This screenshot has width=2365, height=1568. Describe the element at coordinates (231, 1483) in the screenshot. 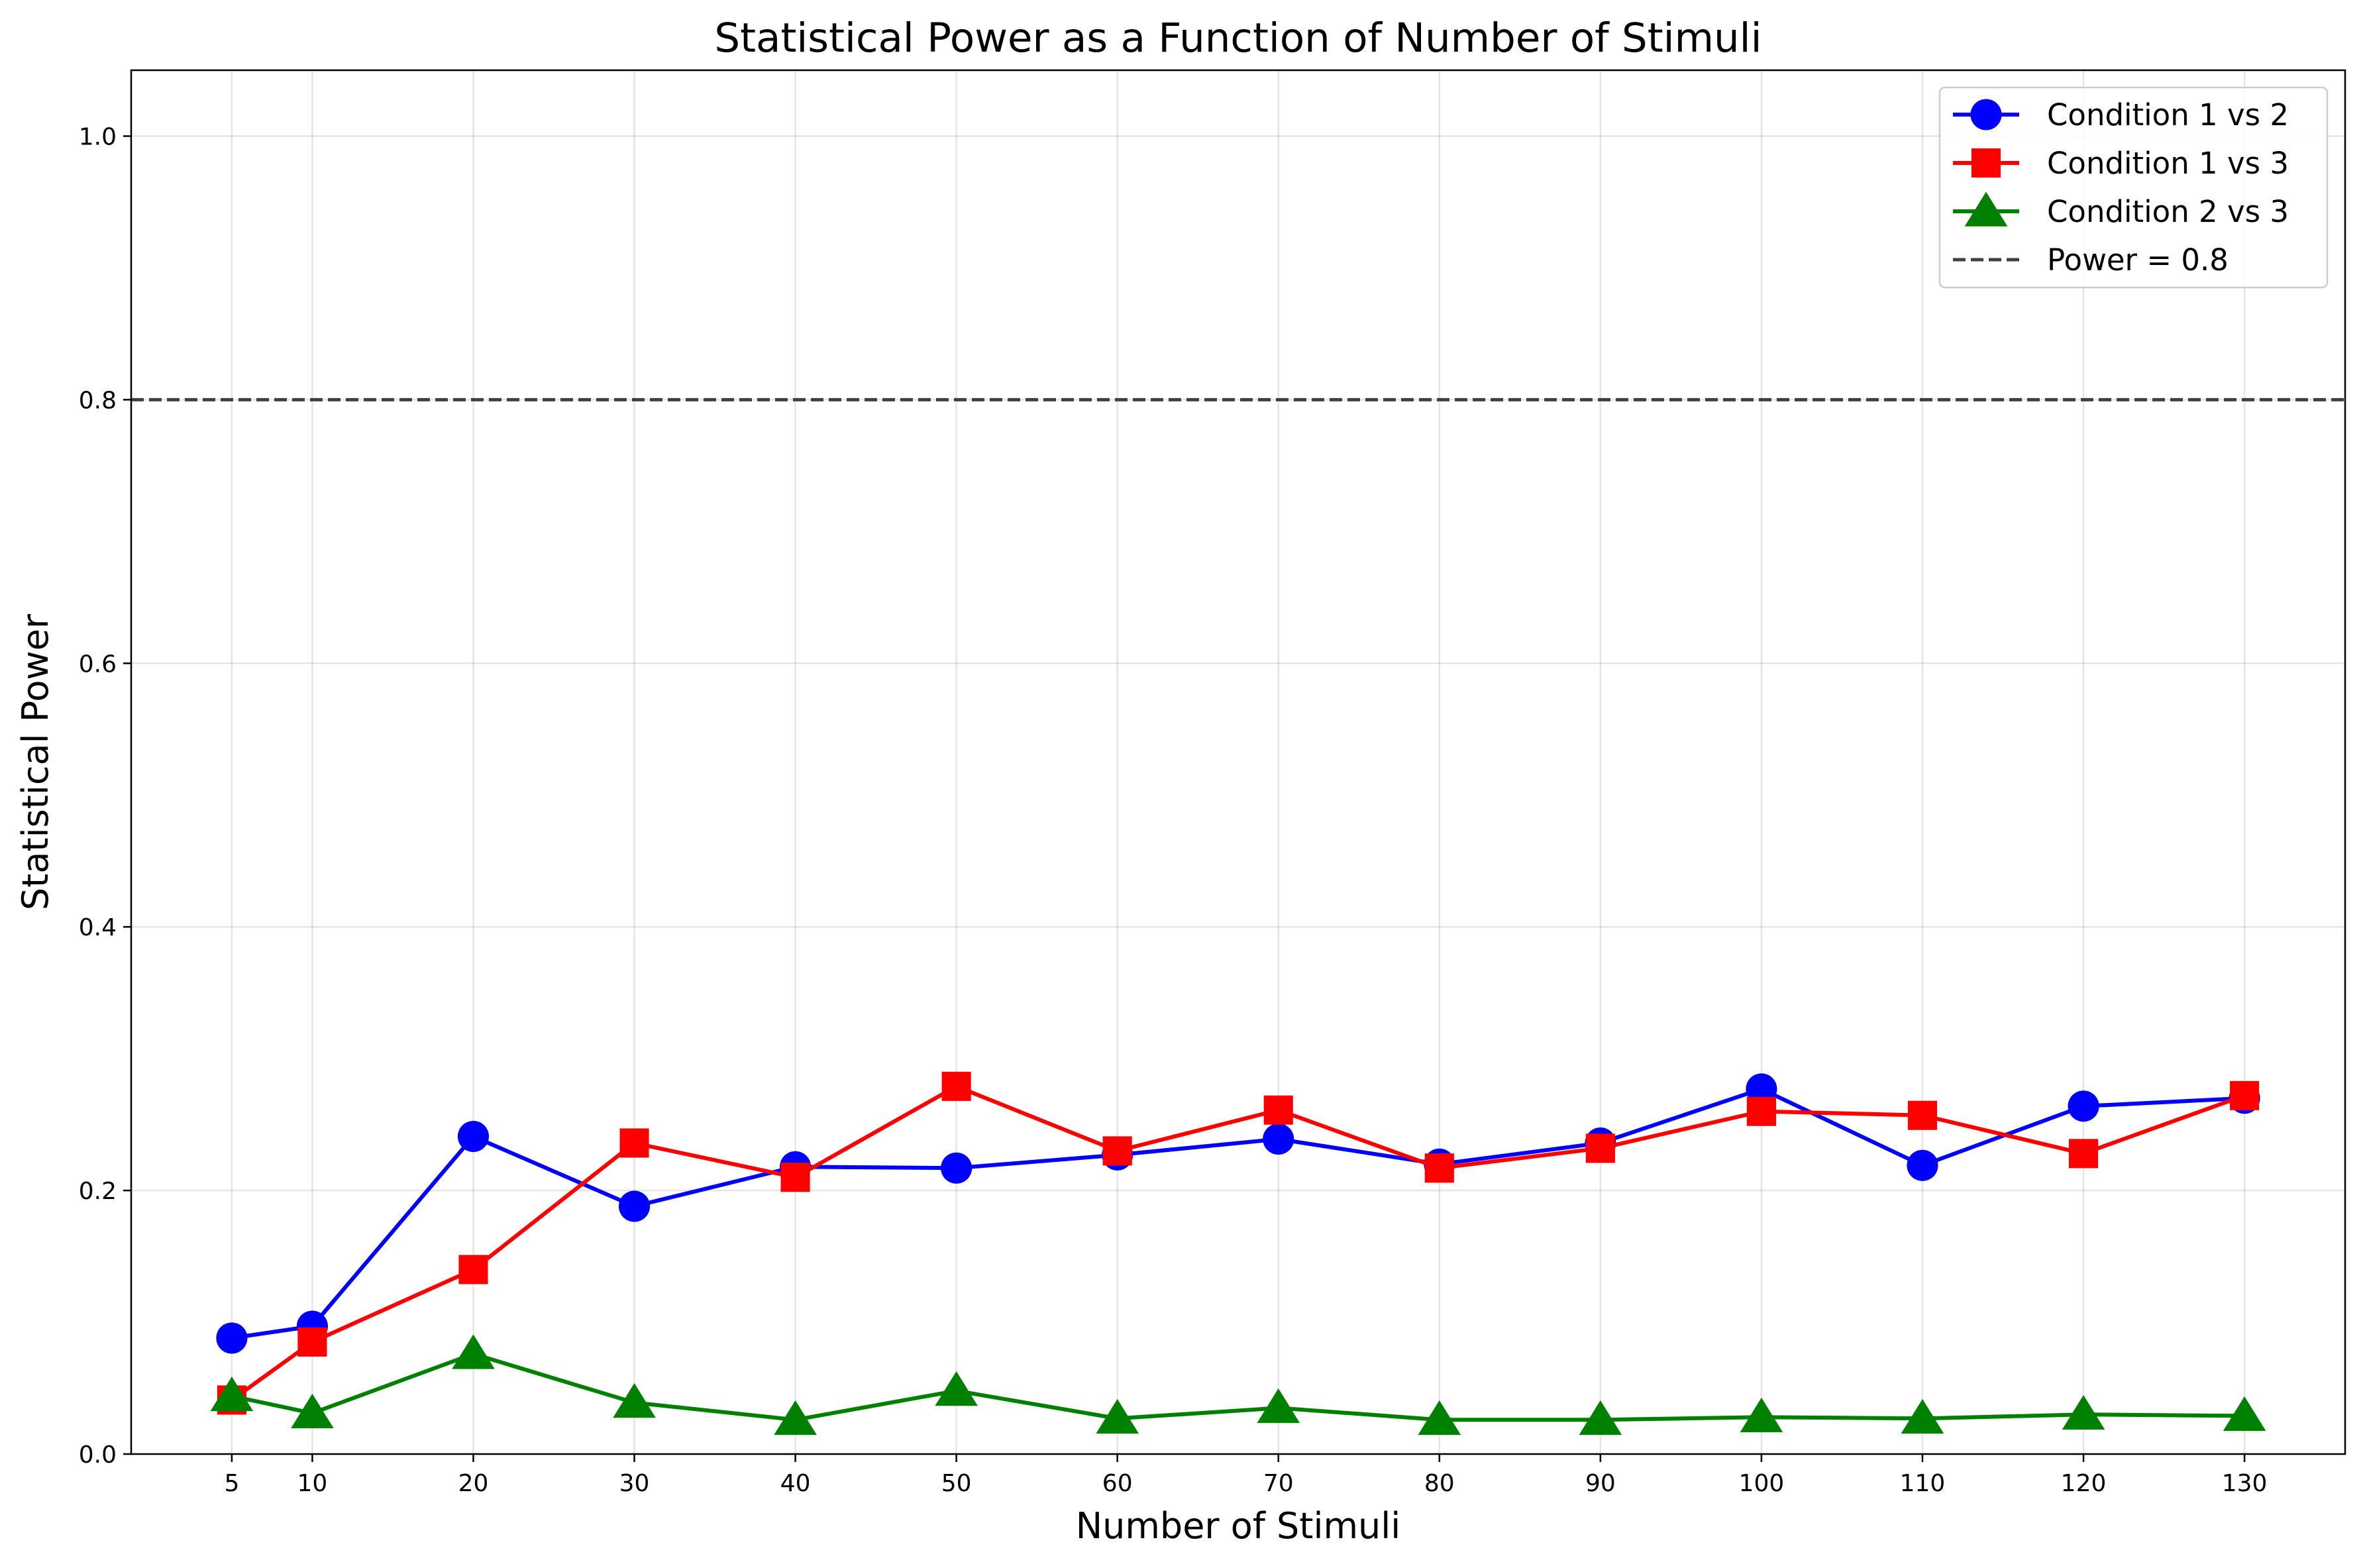

I see `x-tick-label: 5` at that location.